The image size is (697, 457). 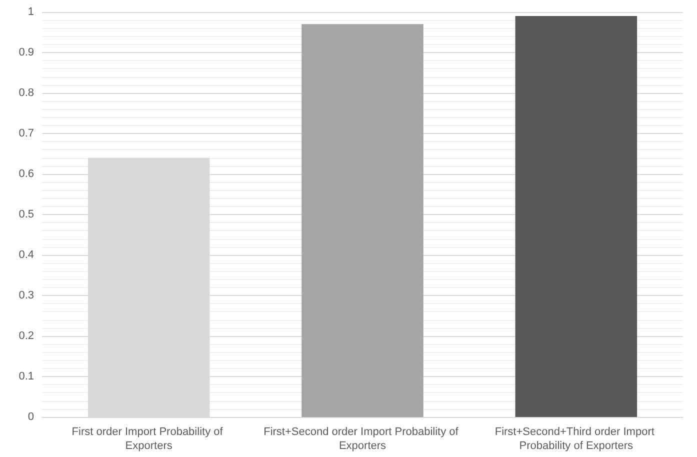 I want to click on y-tick-label: 0.6, so click(x=26, y=174).